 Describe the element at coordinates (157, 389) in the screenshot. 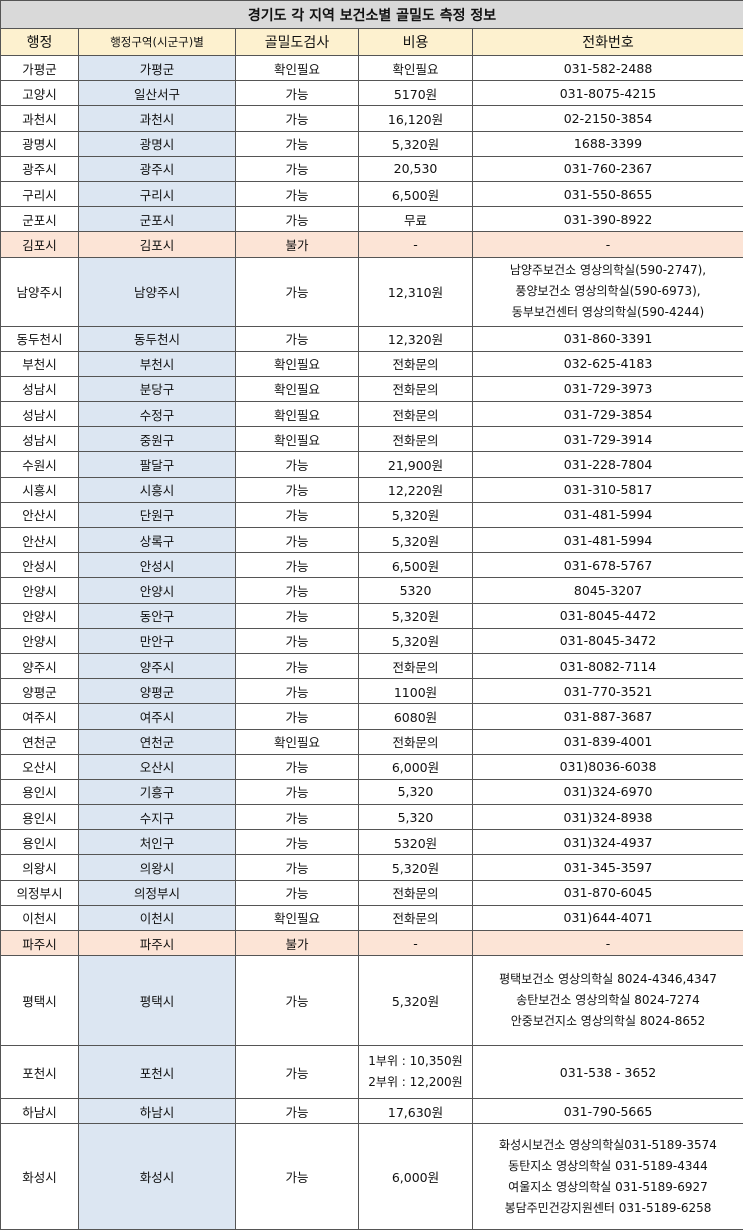

I see `cell: 분당구` at that location.